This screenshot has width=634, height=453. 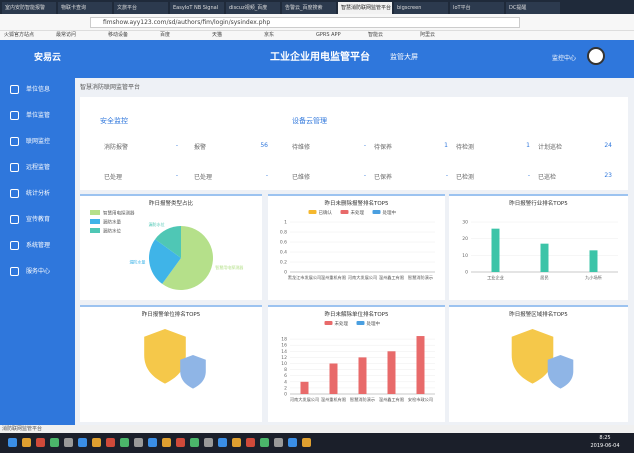 What do you see at coordinates (284, 358) in the screenshot?
I see `y-tick-label: 12` at bounding box center [284, 358].